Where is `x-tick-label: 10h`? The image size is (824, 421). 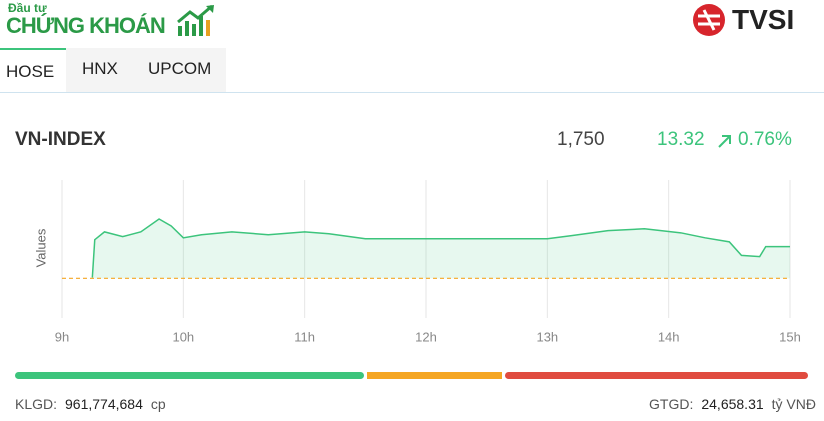 x-tick-label: 10h is located at coordinates (183, 336).